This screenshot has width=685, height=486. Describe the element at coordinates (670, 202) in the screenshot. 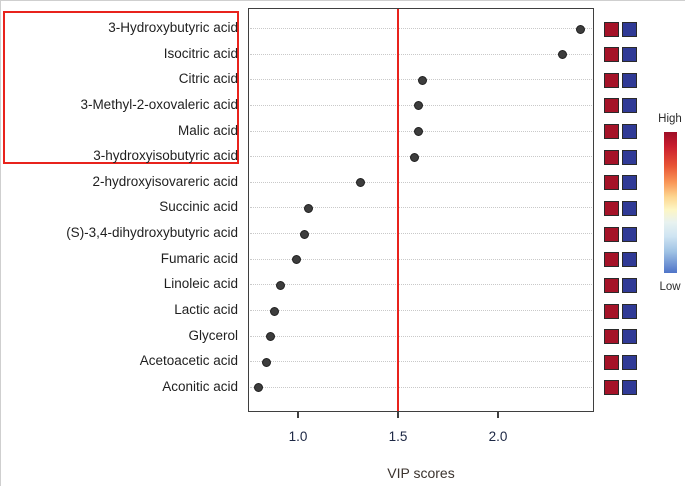

I see `color-gradient-bar` at that location.